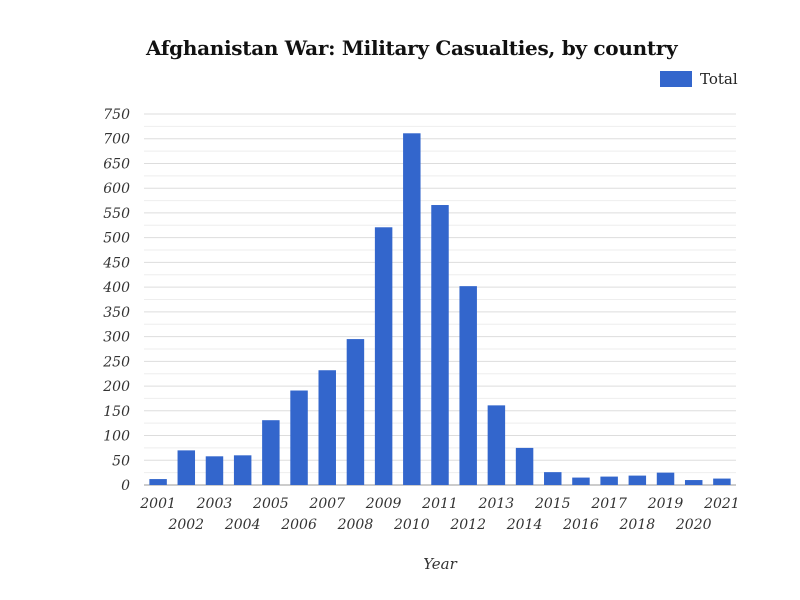  I want to click on x-tick-label: 2005, so click(270, 504).